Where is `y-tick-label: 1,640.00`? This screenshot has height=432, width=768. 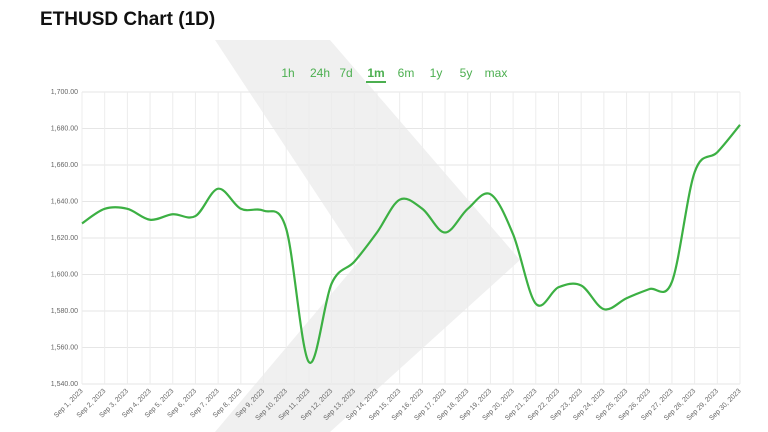
y-tick-label: 1,640.00 is located at coordinates (64, 201).